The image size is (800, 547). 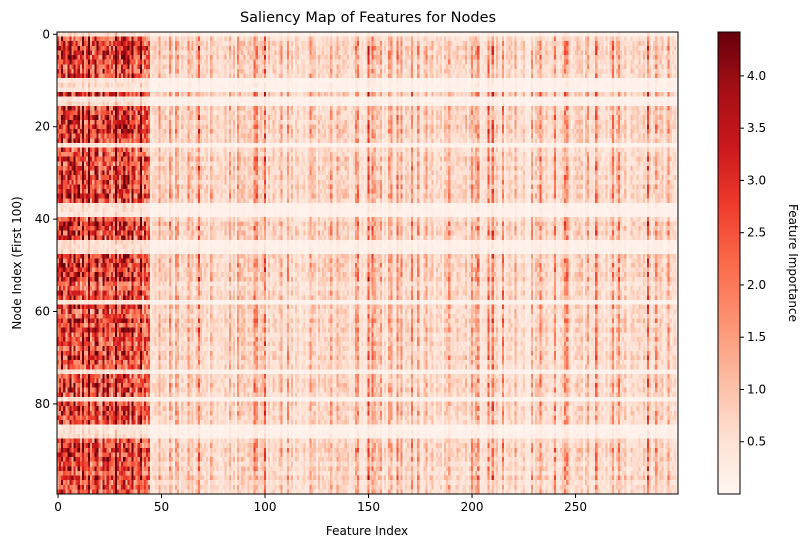 I want to click on colorbar-tick-label: 0.5, so click(x=756, y=442).